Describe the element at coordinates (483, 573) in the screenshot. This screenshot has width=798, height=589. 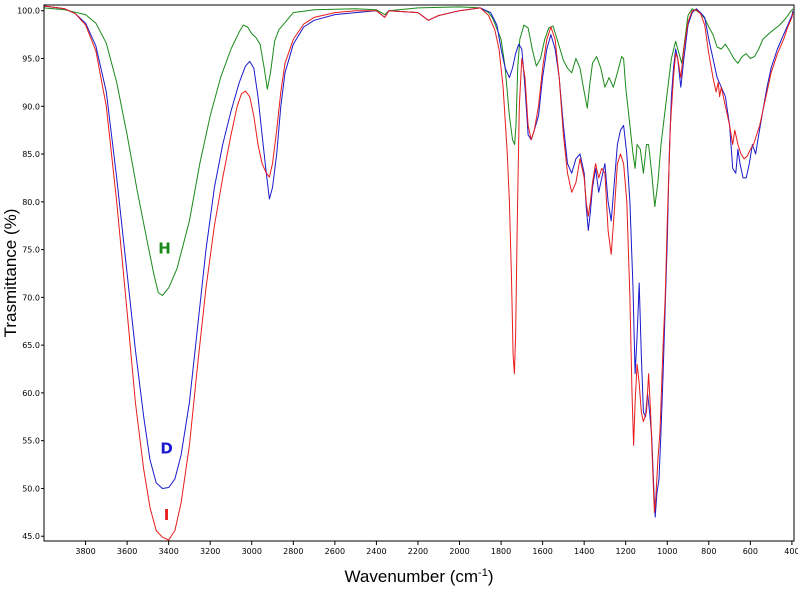
I see `x-axis-title-superscript: -1` at that location.